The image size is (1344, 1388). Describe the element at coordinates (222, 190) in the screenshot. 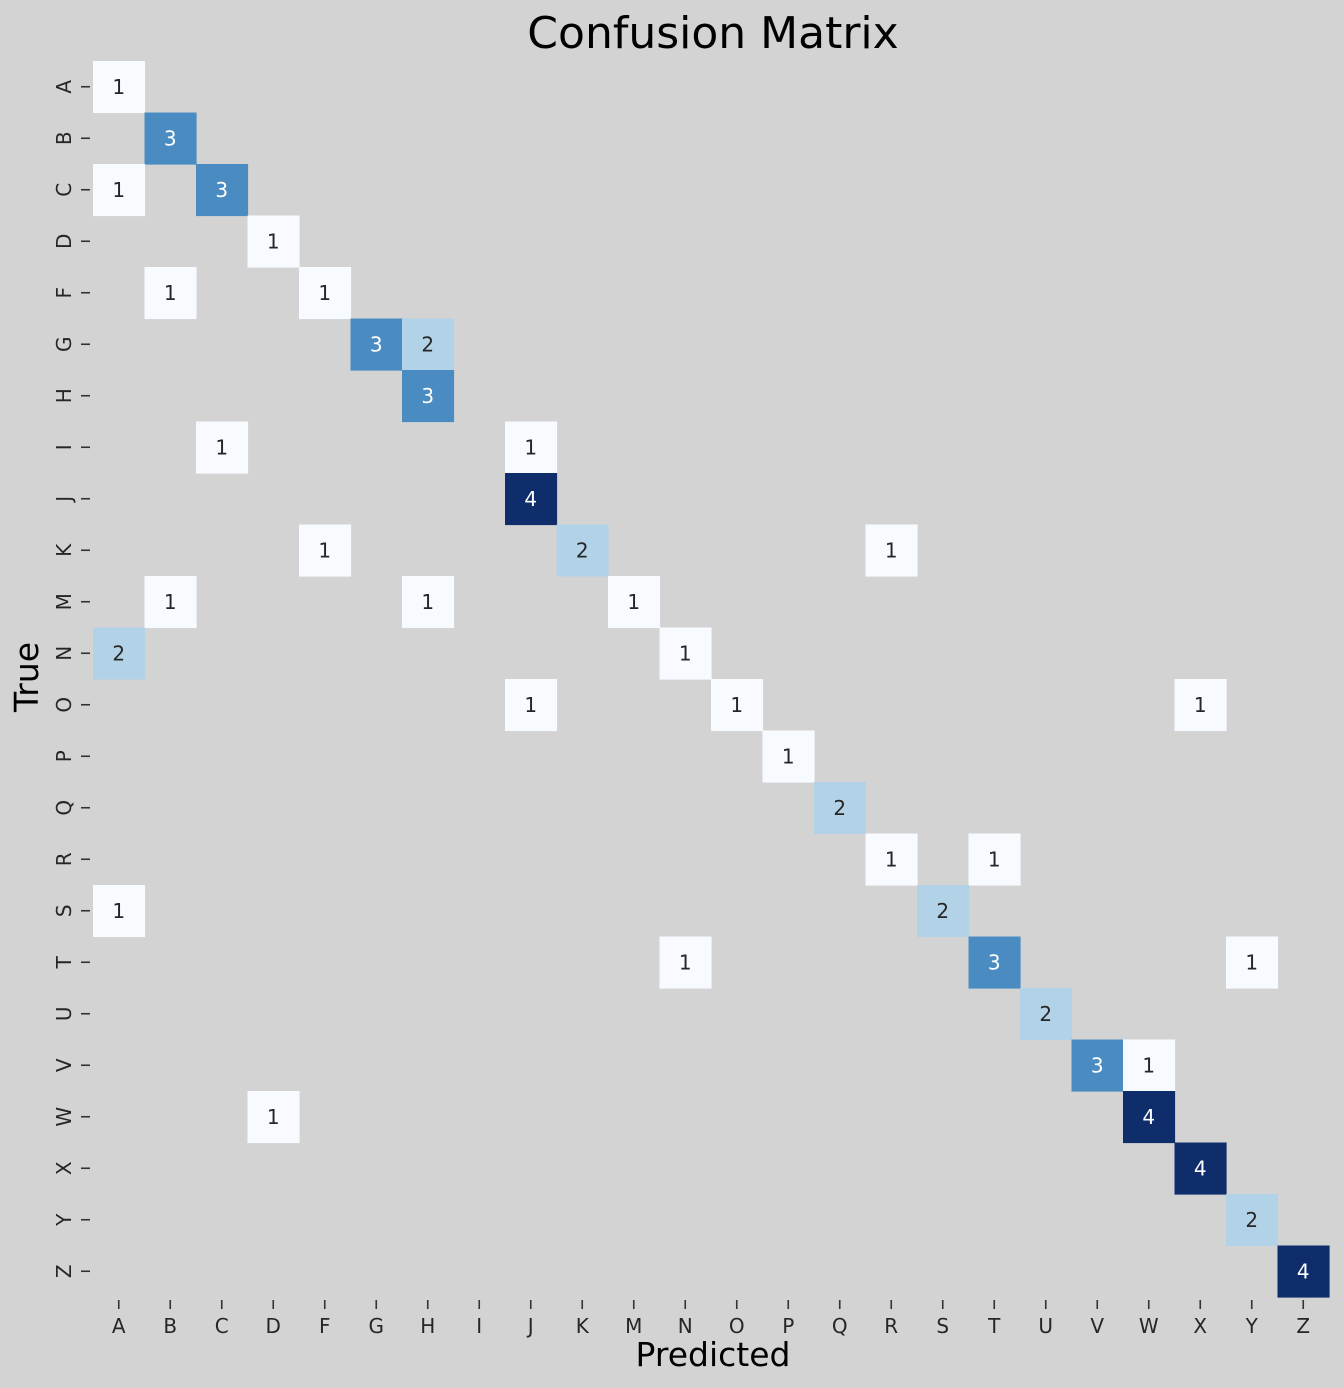

I see `heatmap-cell-C-C` at that location.